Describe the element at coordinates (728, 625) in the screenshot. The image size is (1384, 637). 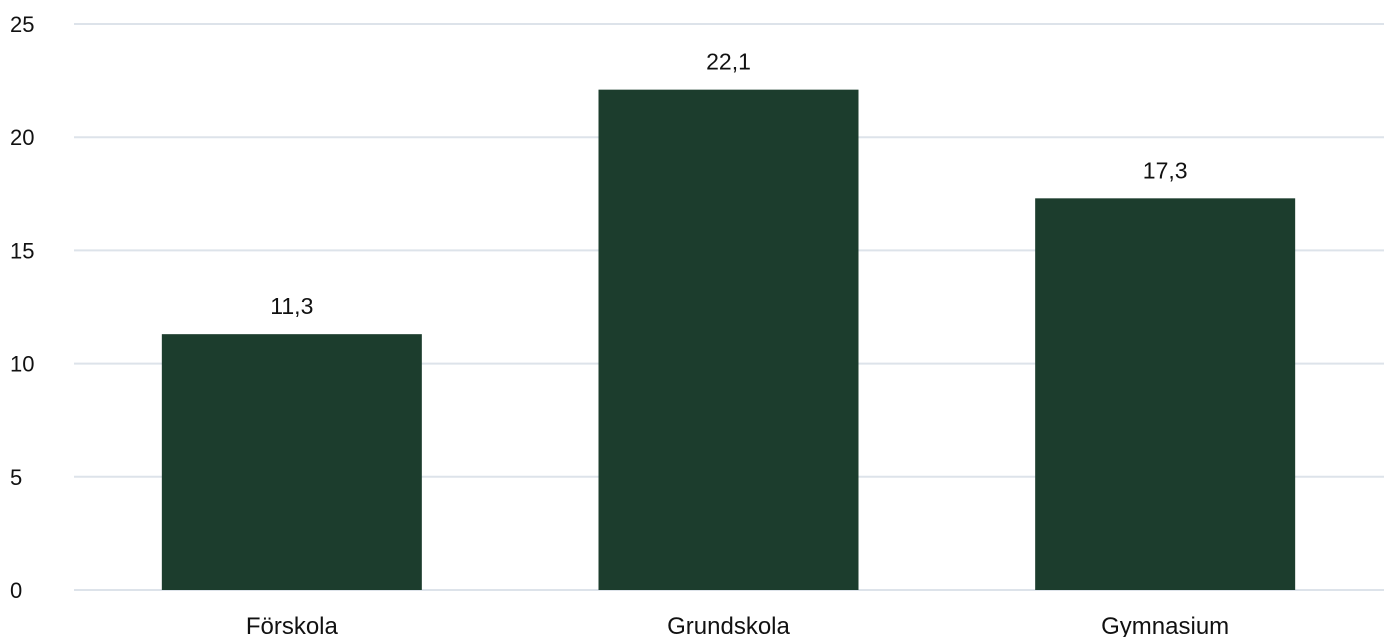
I see `x-category-label: Grundskola` at that location.